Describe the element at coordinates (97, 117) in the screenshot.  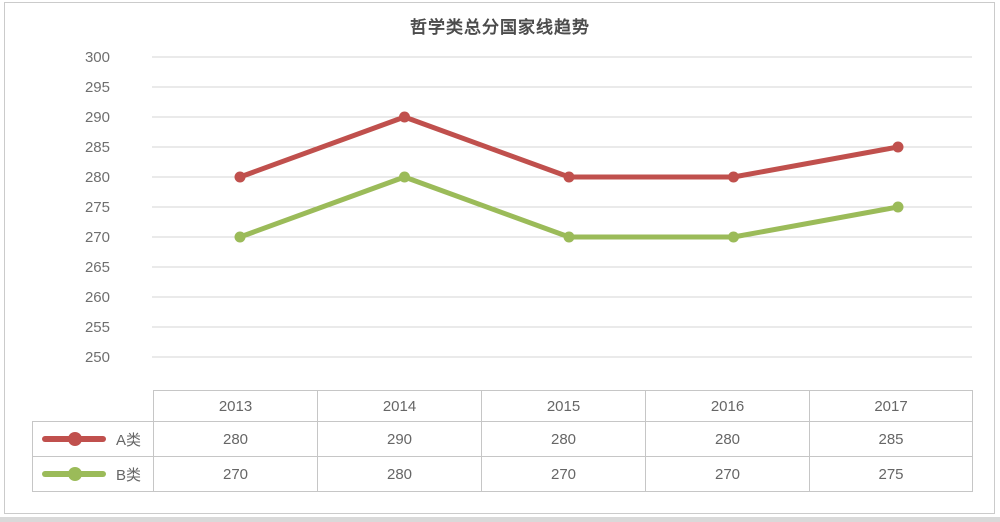
I see `y-axis-tick-label: 290` at that location.